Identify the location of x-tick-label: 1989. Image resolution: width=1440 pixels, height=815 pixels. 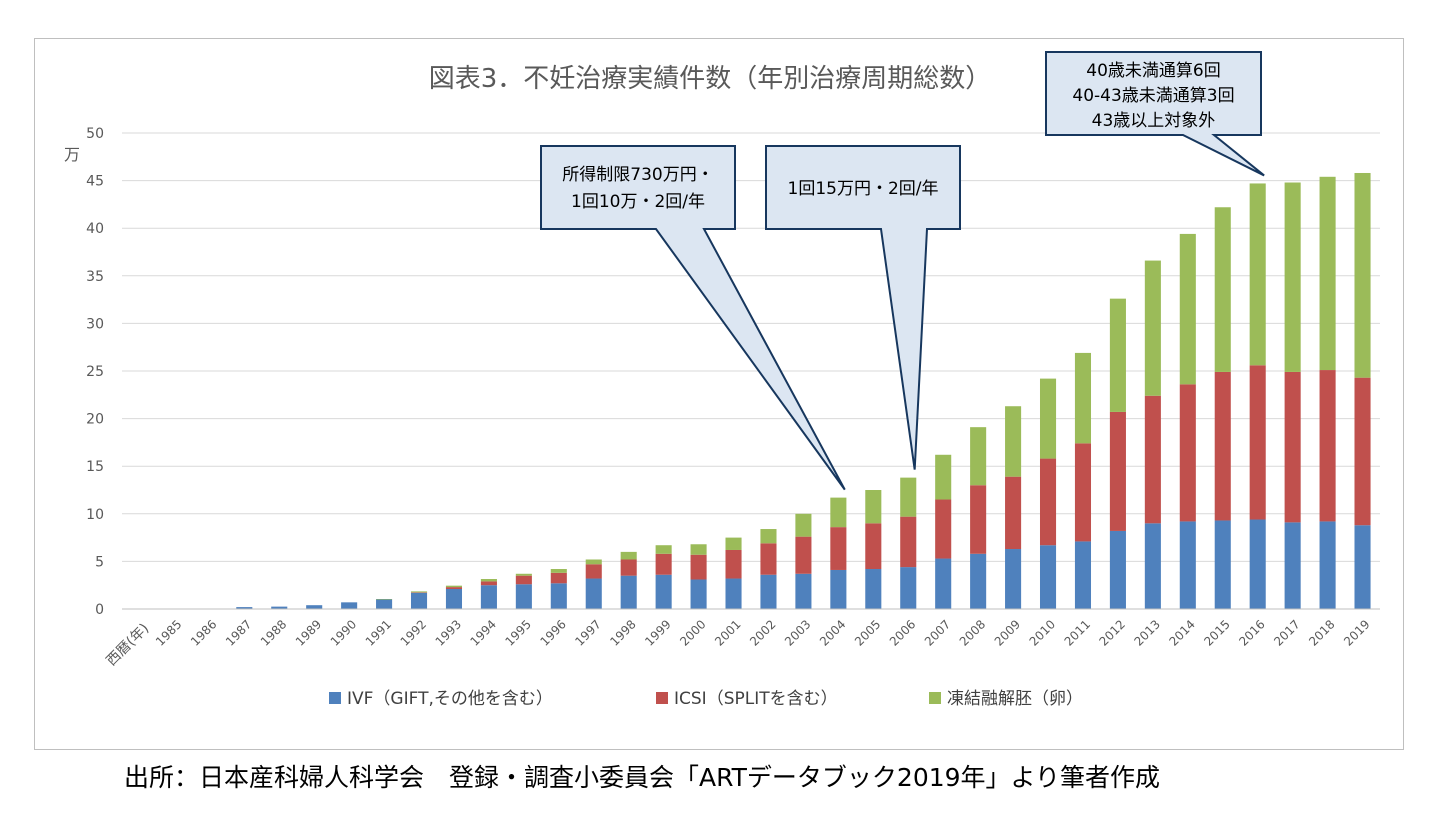
(308, 632).